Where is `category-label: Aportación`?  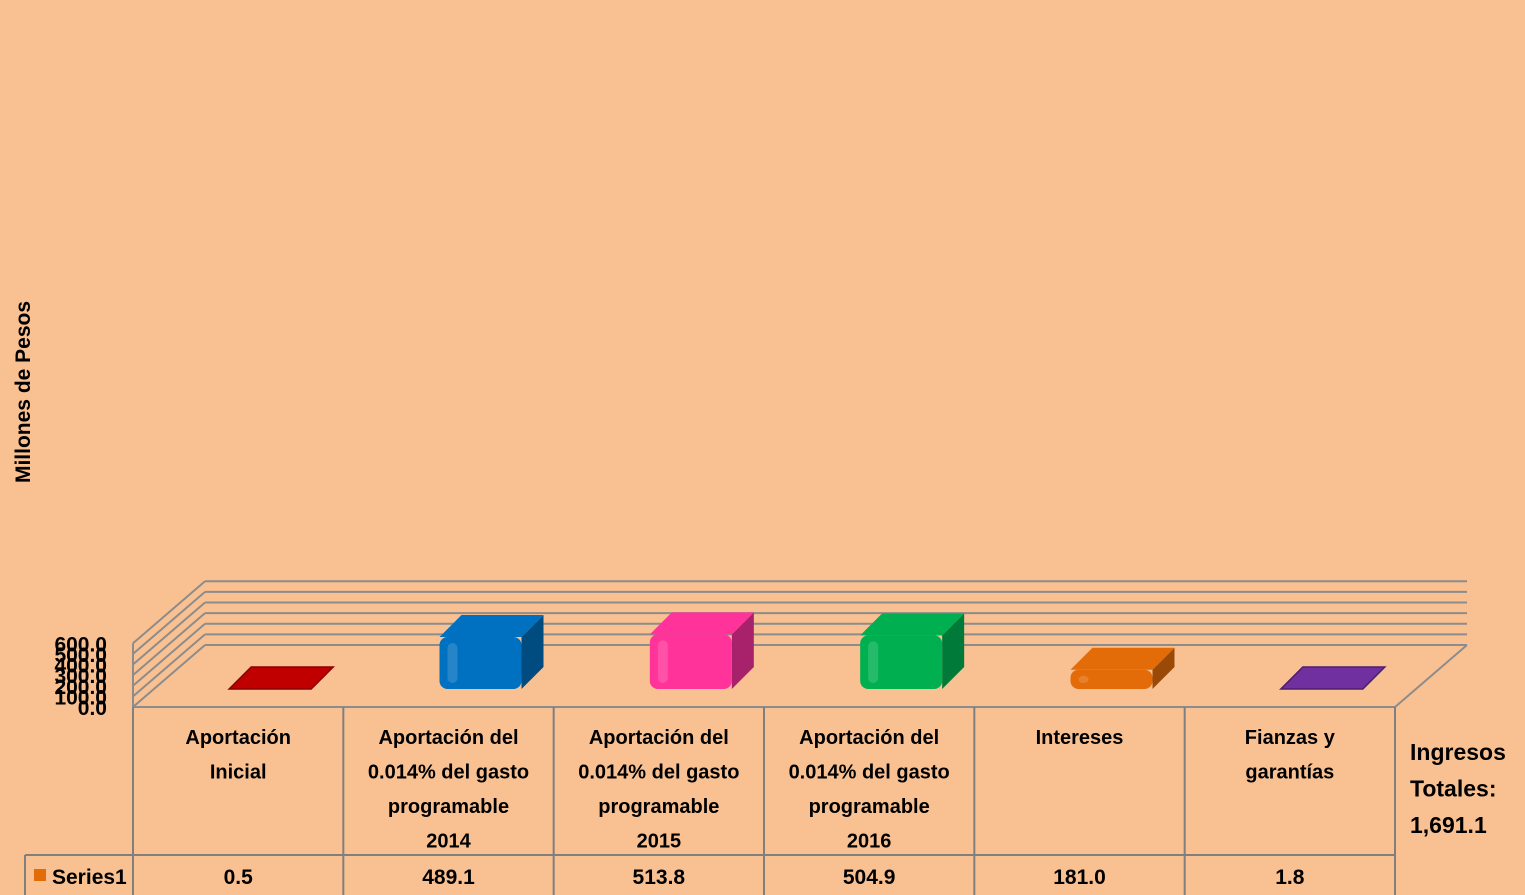 category-label: Aportación is located at coordinates (238, 738).